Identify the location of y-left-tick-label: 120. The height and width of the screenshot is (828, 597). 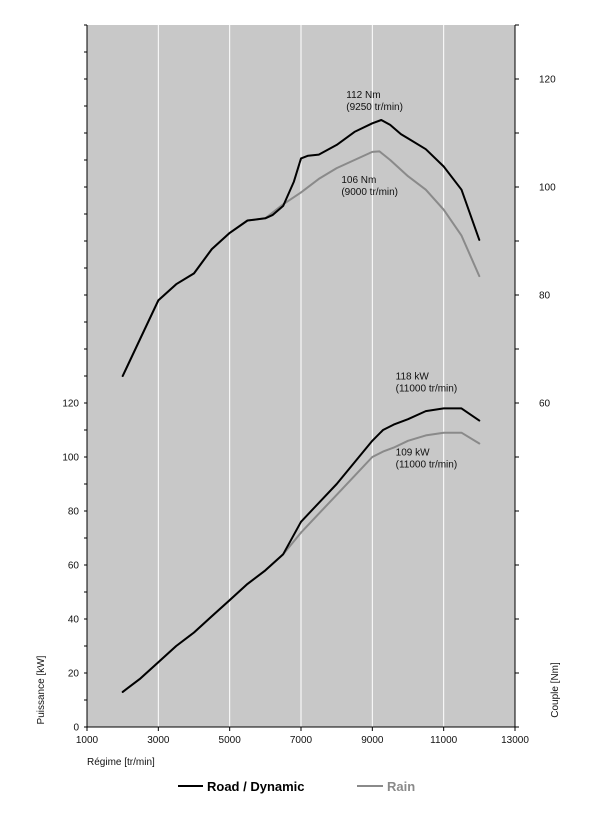
(70, 404).